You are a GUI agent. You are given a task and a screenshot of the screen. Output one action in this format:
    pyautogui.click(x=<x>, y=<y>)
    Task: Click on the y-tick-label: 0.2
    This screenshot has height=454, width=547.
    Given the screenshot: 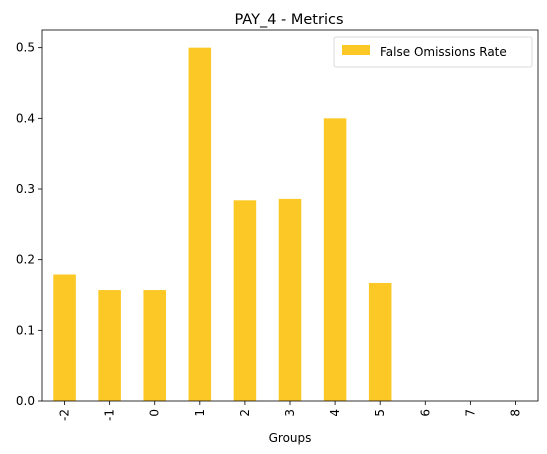 What is the action you would take?
    pyautogui.click(x=25, y=260)
    